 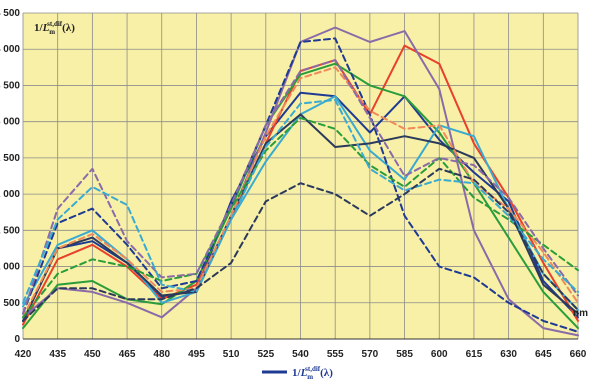 What do you see at coordinates (335, 354) in the screenshot?
I see `x-tick-label: 555` at bounding box center [335, 354].